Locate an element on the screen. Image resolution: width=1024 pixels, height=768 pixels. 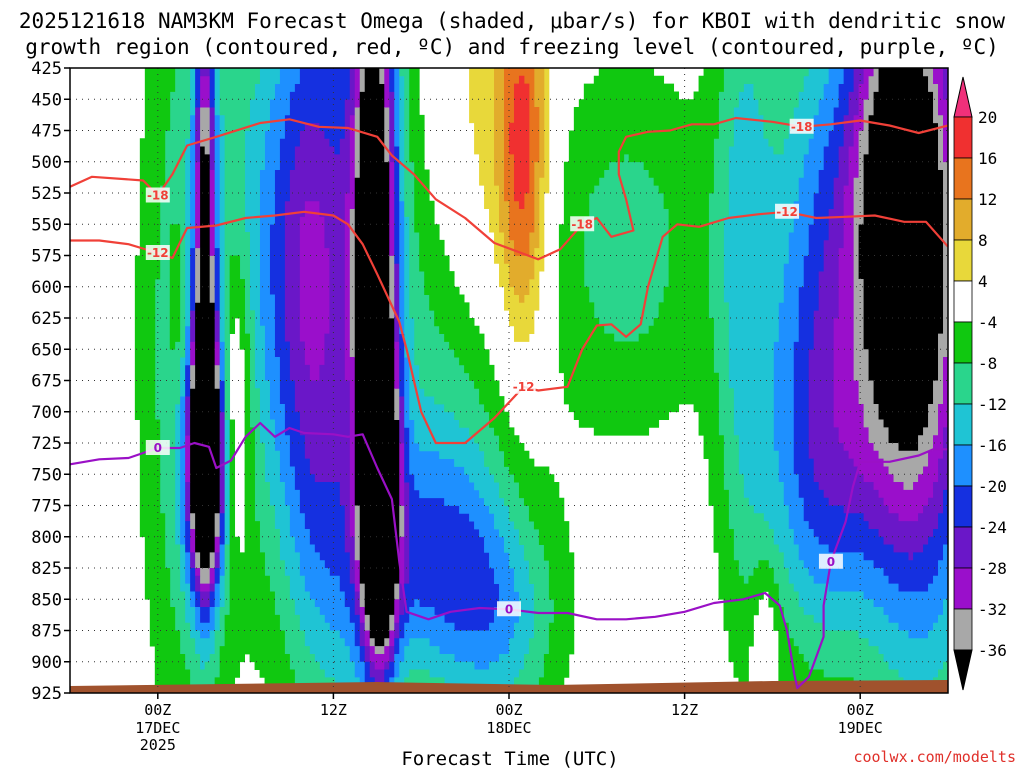
y-tick-label-550: 550 is located at coordinates (46, 225).